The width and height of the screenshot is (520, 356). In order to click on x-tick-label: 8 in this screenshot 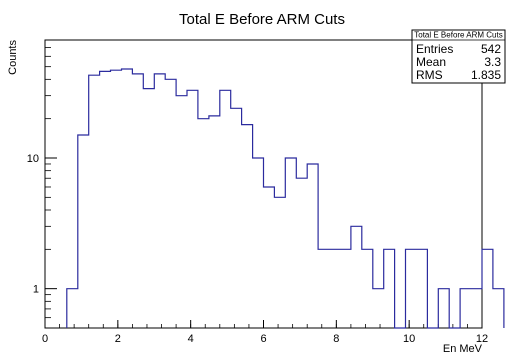, I will do `click(336, 339)`.